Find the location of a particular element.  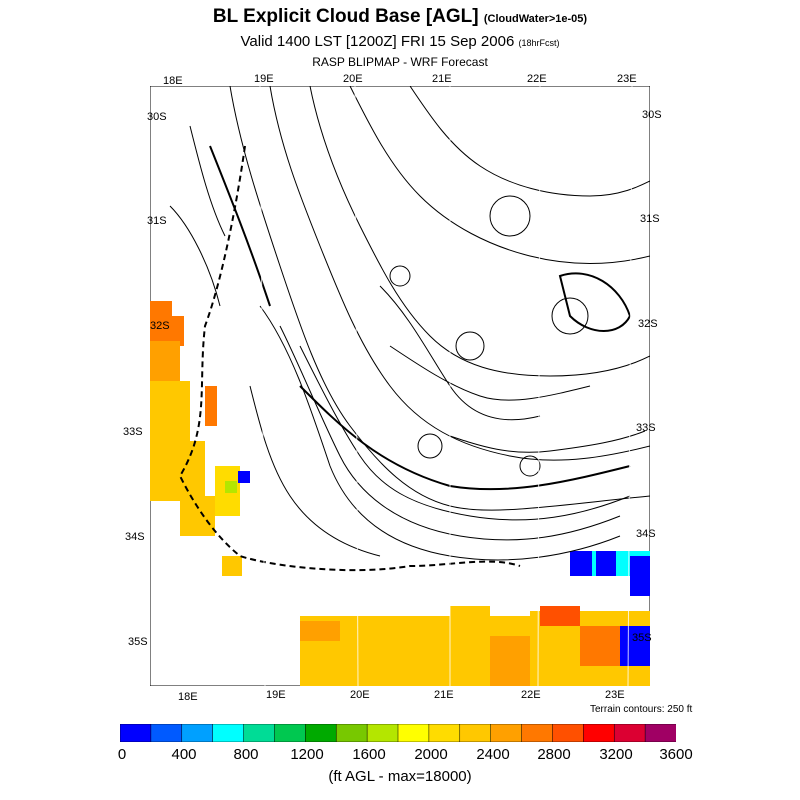

colorbar-label: 800 is located at coordinates (246, 754).